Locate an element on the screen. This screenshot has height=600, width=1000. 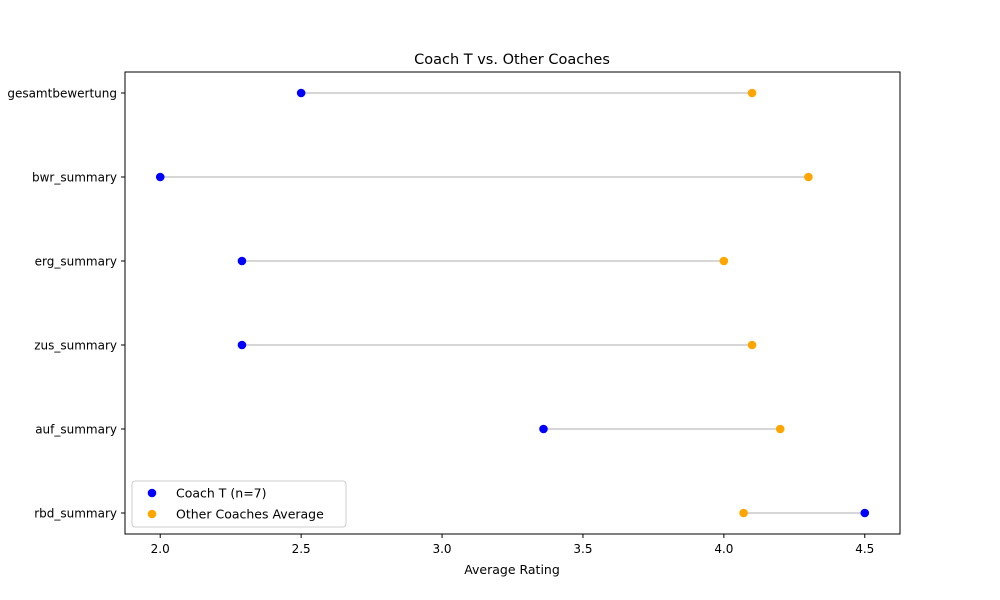
x-tick-label: 4.5 is located at coordinates (864, 549).